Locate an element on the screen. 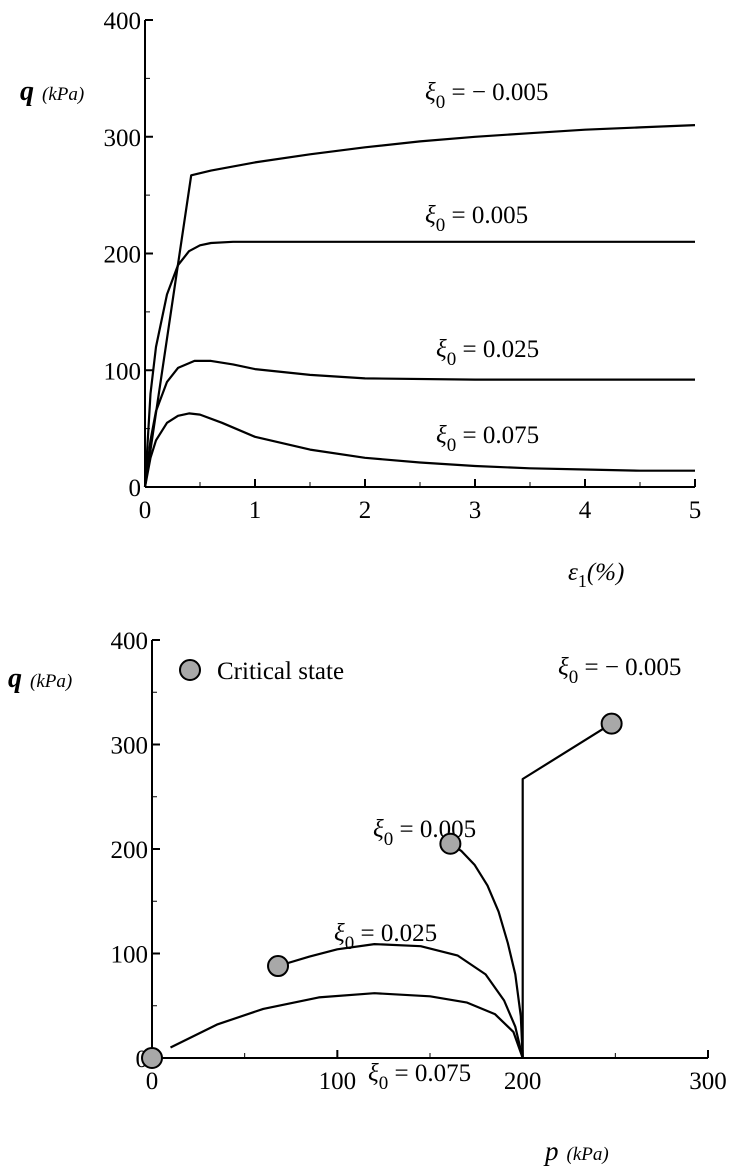  legend-marker is located at coordinates (190, 670).